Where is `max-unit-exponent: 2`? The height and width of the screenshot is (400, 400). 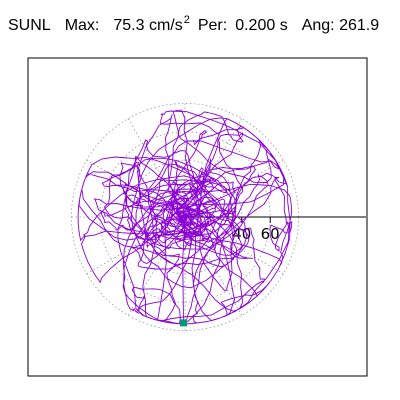 max-unit-exponent: 2 is located at coordinates (186, 20).